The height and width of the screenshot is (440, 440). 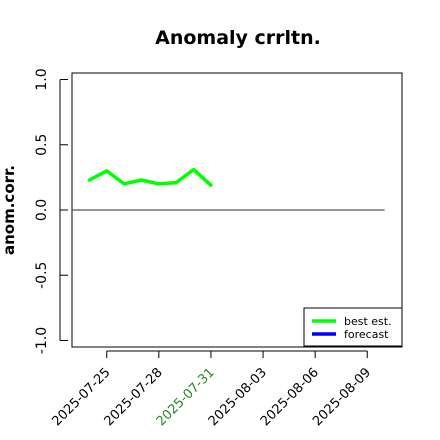 What do you see at coordinates (150, 177) in the screenshot?
I see `series-line-best-est` at bounding box center [150, 177].